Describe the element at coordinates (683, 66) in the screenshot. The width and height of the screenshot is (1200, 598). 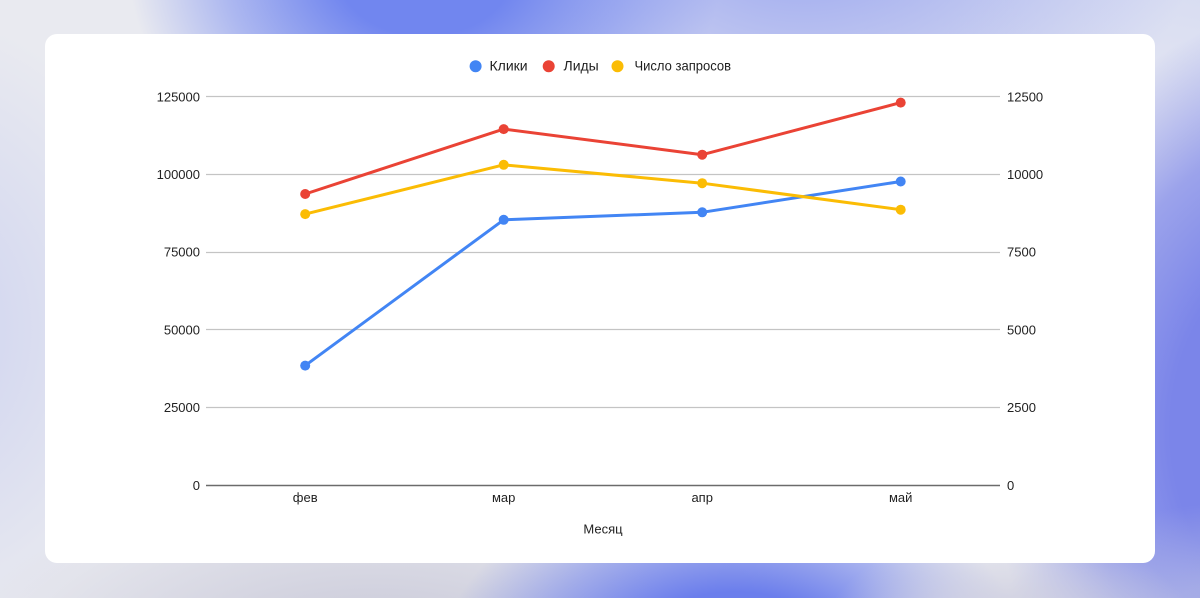
I see `svg-text: Число запросов` at that location.